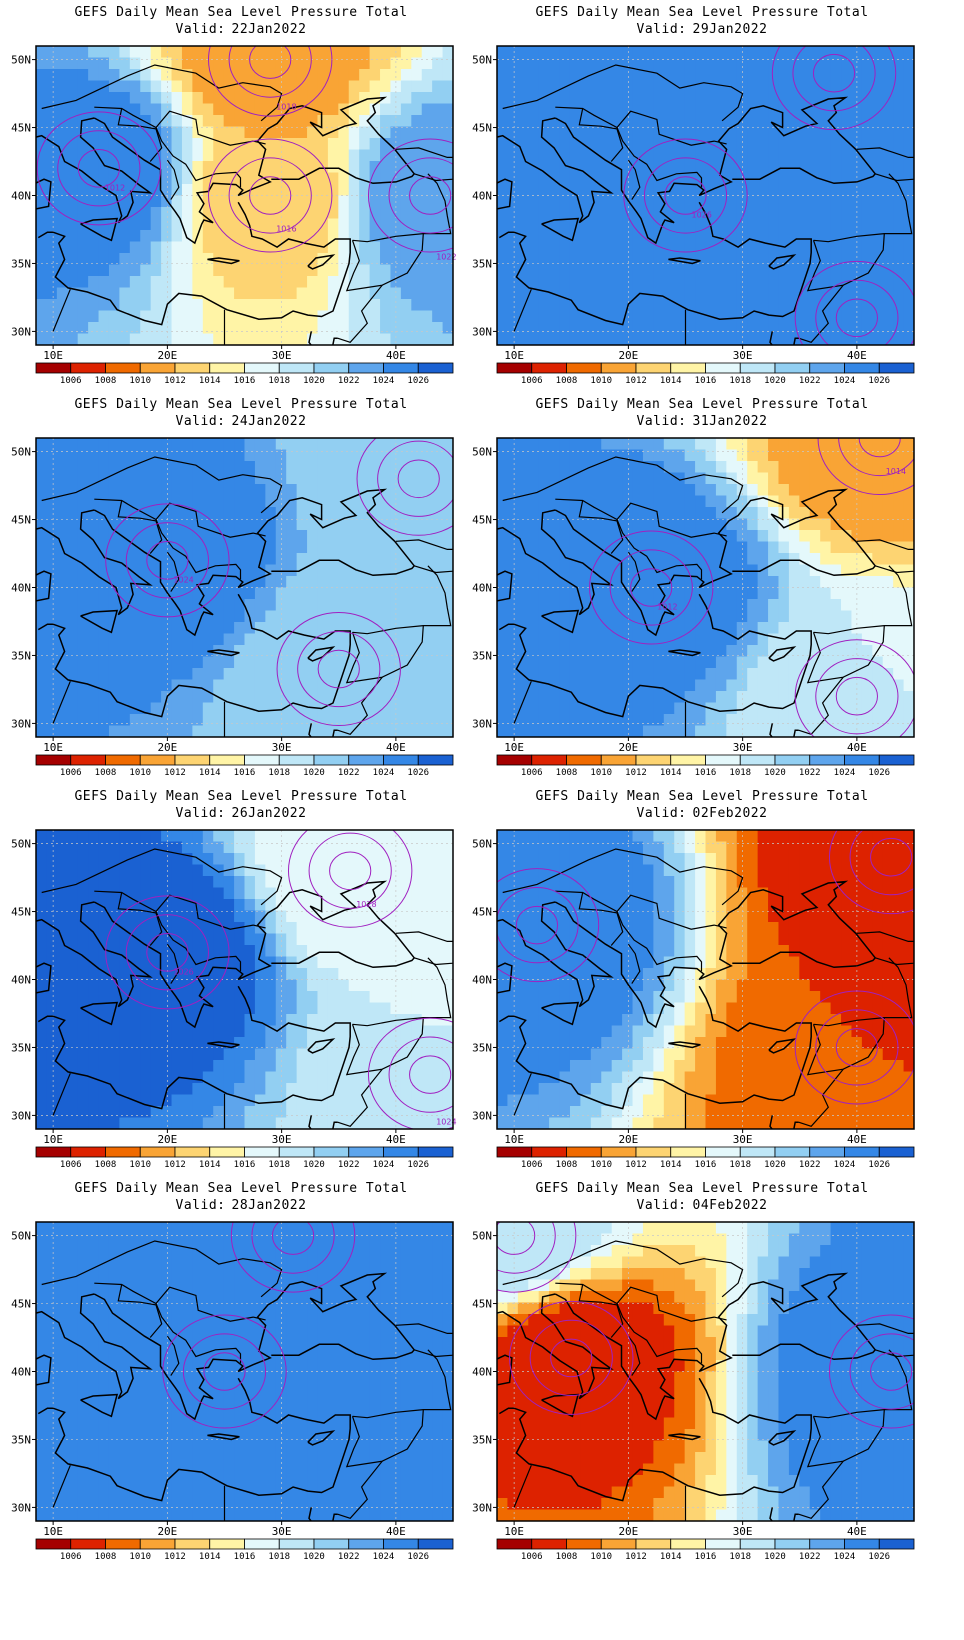 This screenshot has height=1640, width=964. What do you see at coordinates (198, 1333) in the screenshot?
I see `country-border` at bounding box center [198, 1333].